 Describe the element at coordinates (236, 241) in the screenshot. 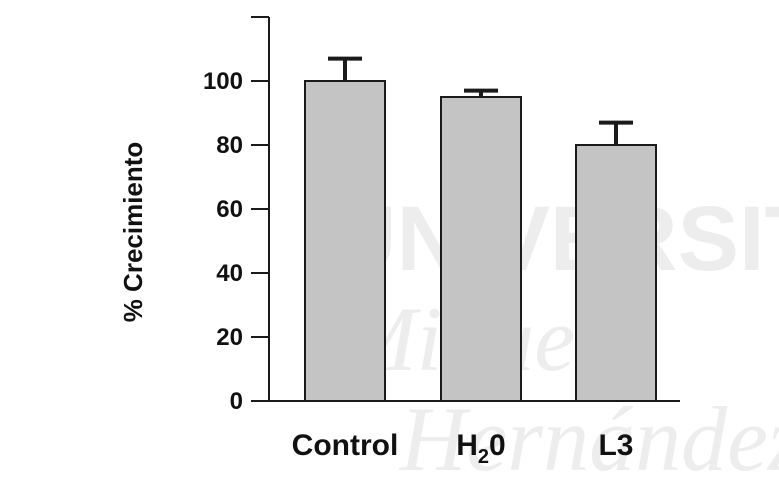

I see `y-ticks-group: 0 20 40 60 80 100` at that location.